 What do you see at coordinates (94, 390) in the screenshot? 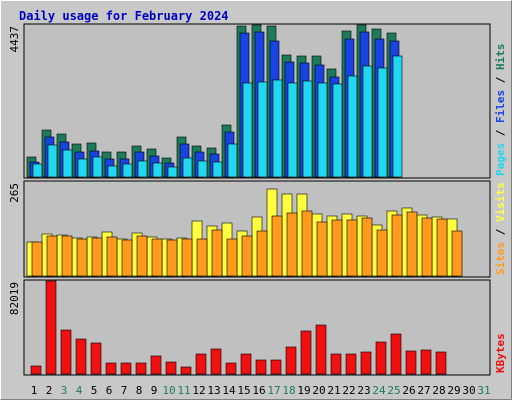
I see `x-tick-label-day-5: 5` at bounding box center [94, 390].